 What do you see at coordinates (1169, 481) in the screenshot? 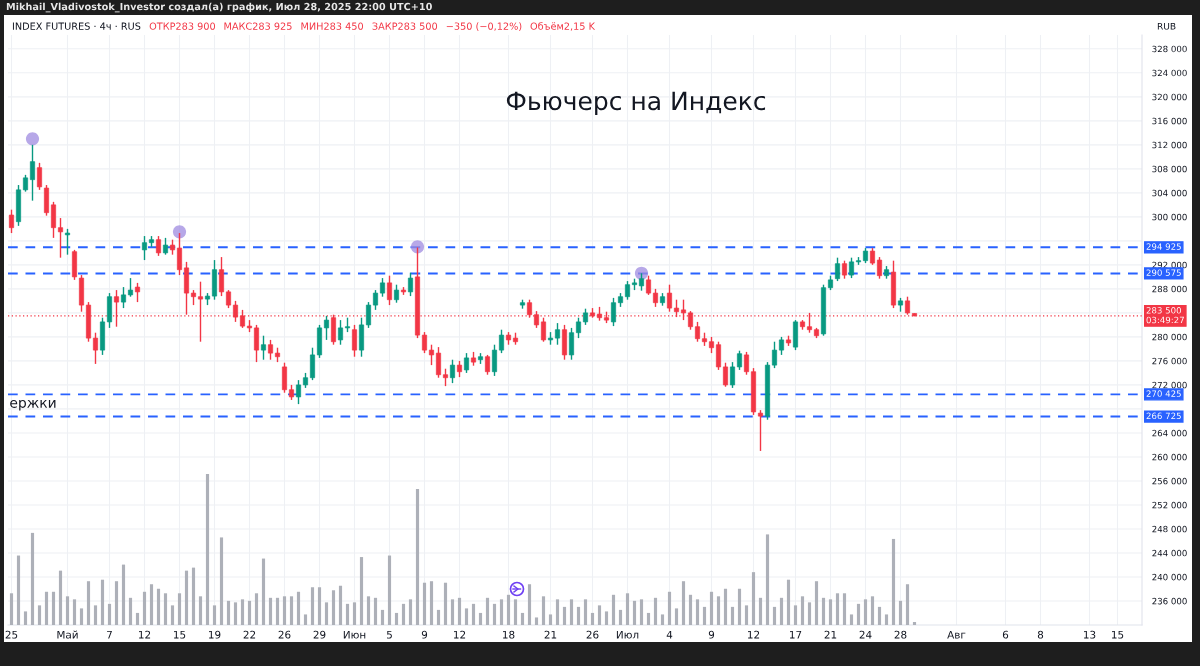
I see `y-tick-label: 256 000` at bounding box center [1169, 481].